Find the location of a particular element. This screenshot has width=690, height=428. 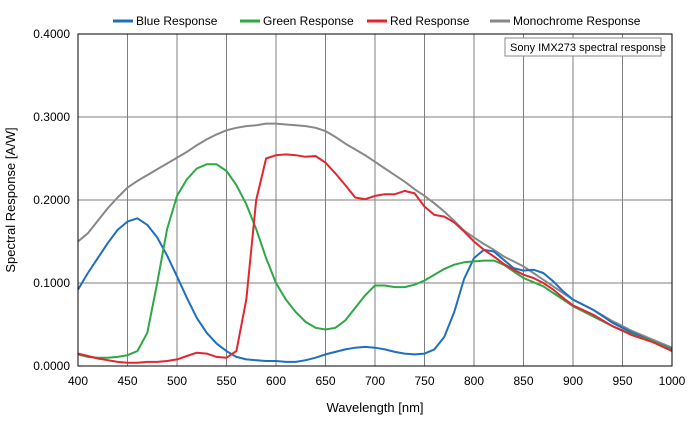

y-tick-label: 0.1000 is located at coordinates (51, 283).